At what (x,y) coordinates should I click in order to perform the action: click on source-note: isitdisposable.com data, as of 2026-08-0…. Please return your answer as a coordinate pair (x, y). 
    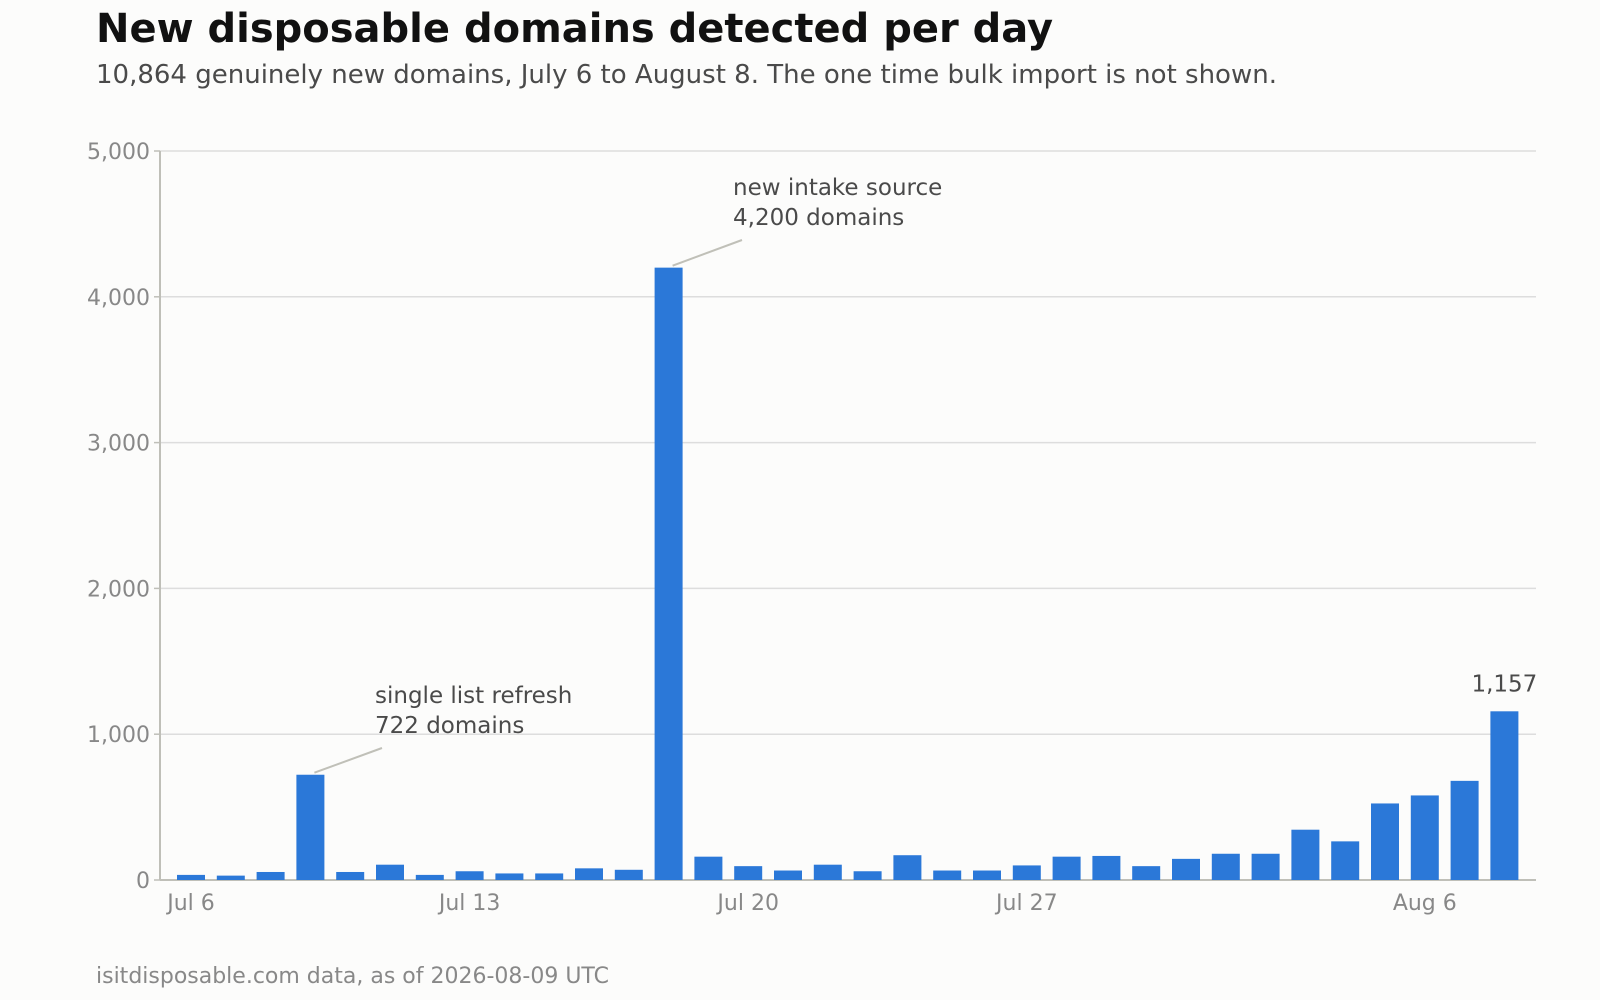
    Looking at the image, I should click on (352, 976).